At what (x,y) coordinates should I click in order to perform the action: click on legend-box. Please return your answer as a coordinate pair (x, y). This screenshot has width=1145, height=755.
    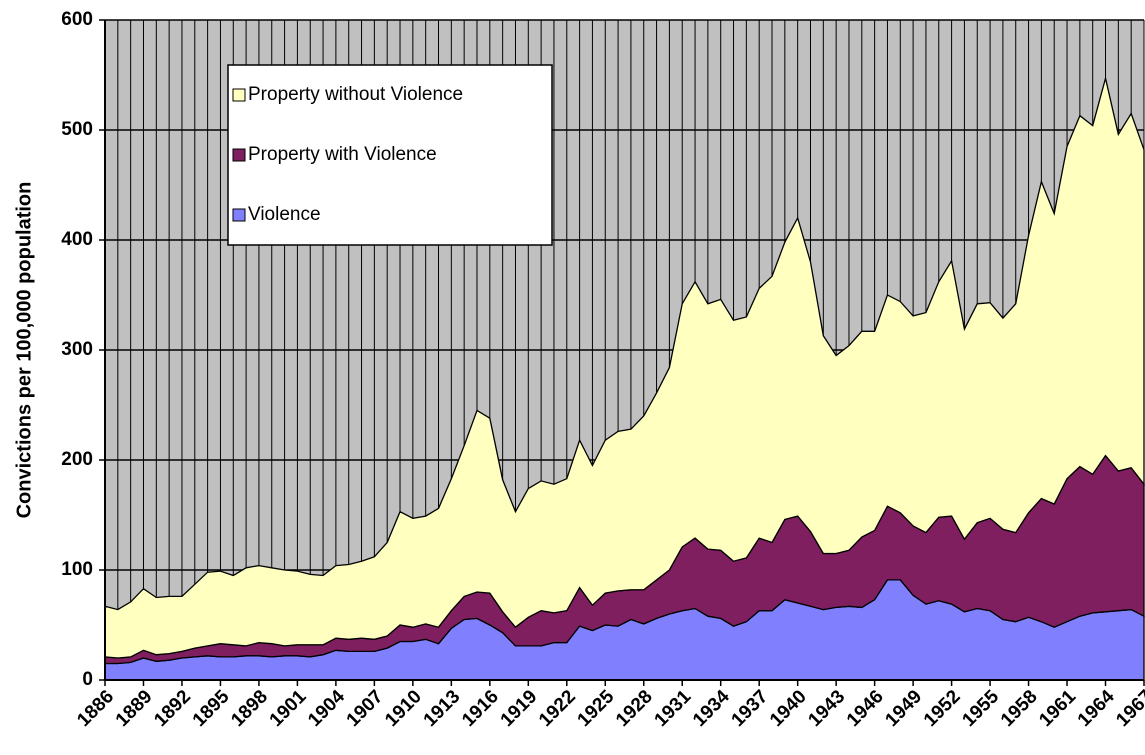
    Looking at the image, I should click on (390, 155).